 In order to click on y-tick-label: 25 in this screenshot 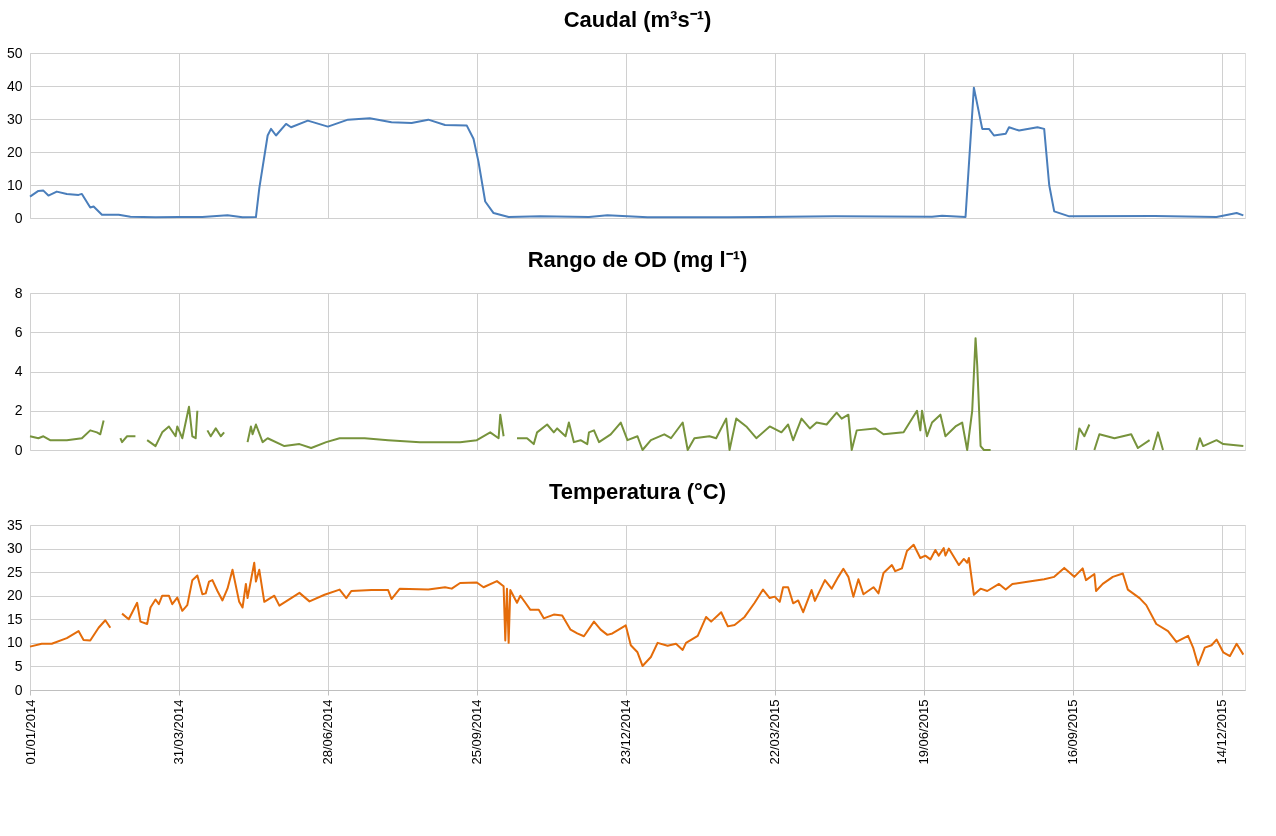, I will do `click(14, 571)`.